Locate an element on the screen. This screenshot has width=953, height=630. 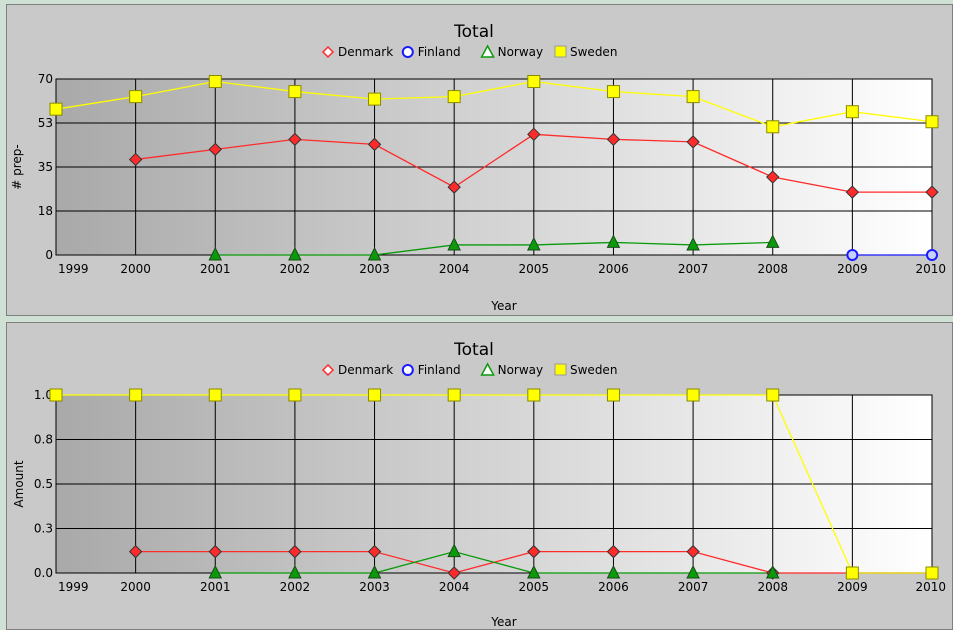
chart1-x-axis-label: Year is located at coordinates (503, 306).